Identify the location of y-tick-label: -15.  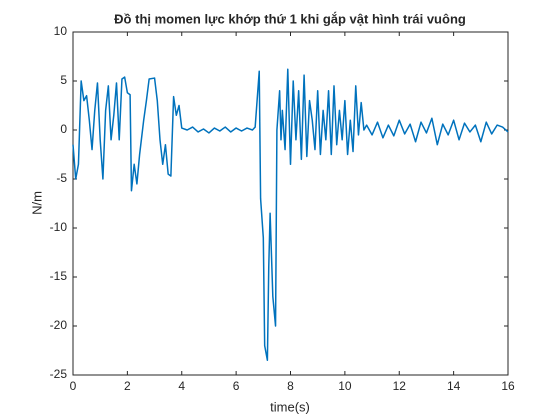
(59, 276).